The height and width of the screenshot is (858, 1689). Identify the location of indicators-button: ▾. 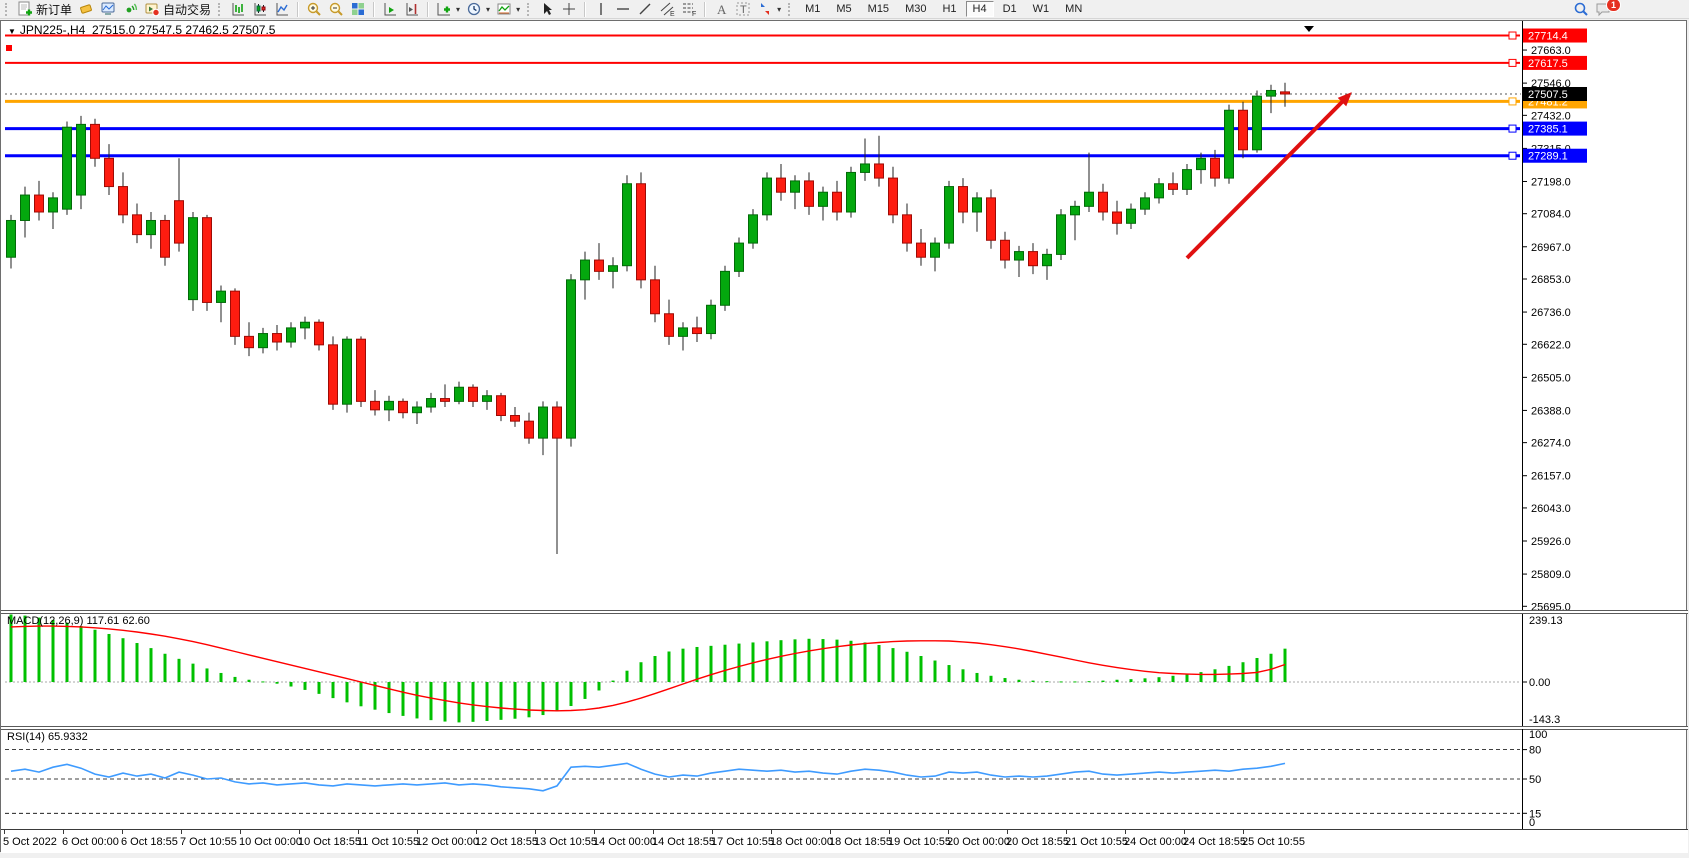
(448, 9).